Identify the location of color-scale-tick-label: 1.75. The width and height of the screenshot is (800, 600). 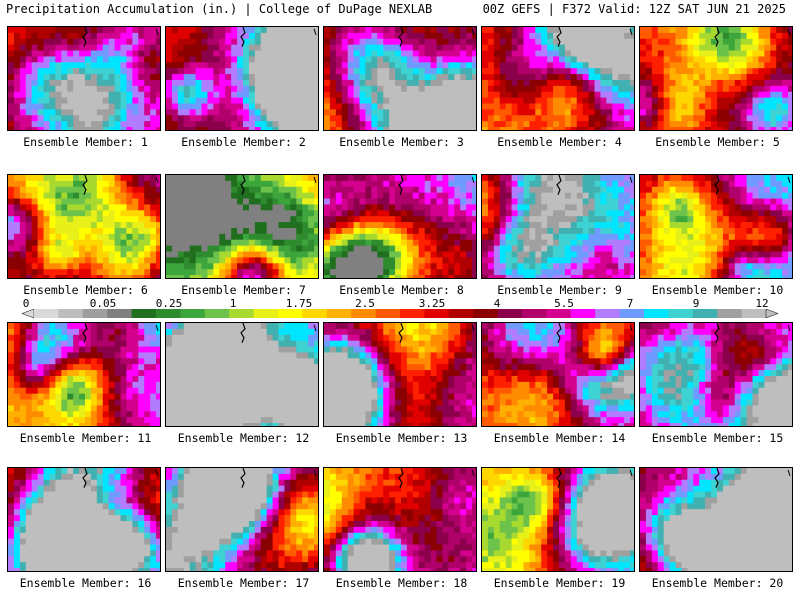
(299, 303).